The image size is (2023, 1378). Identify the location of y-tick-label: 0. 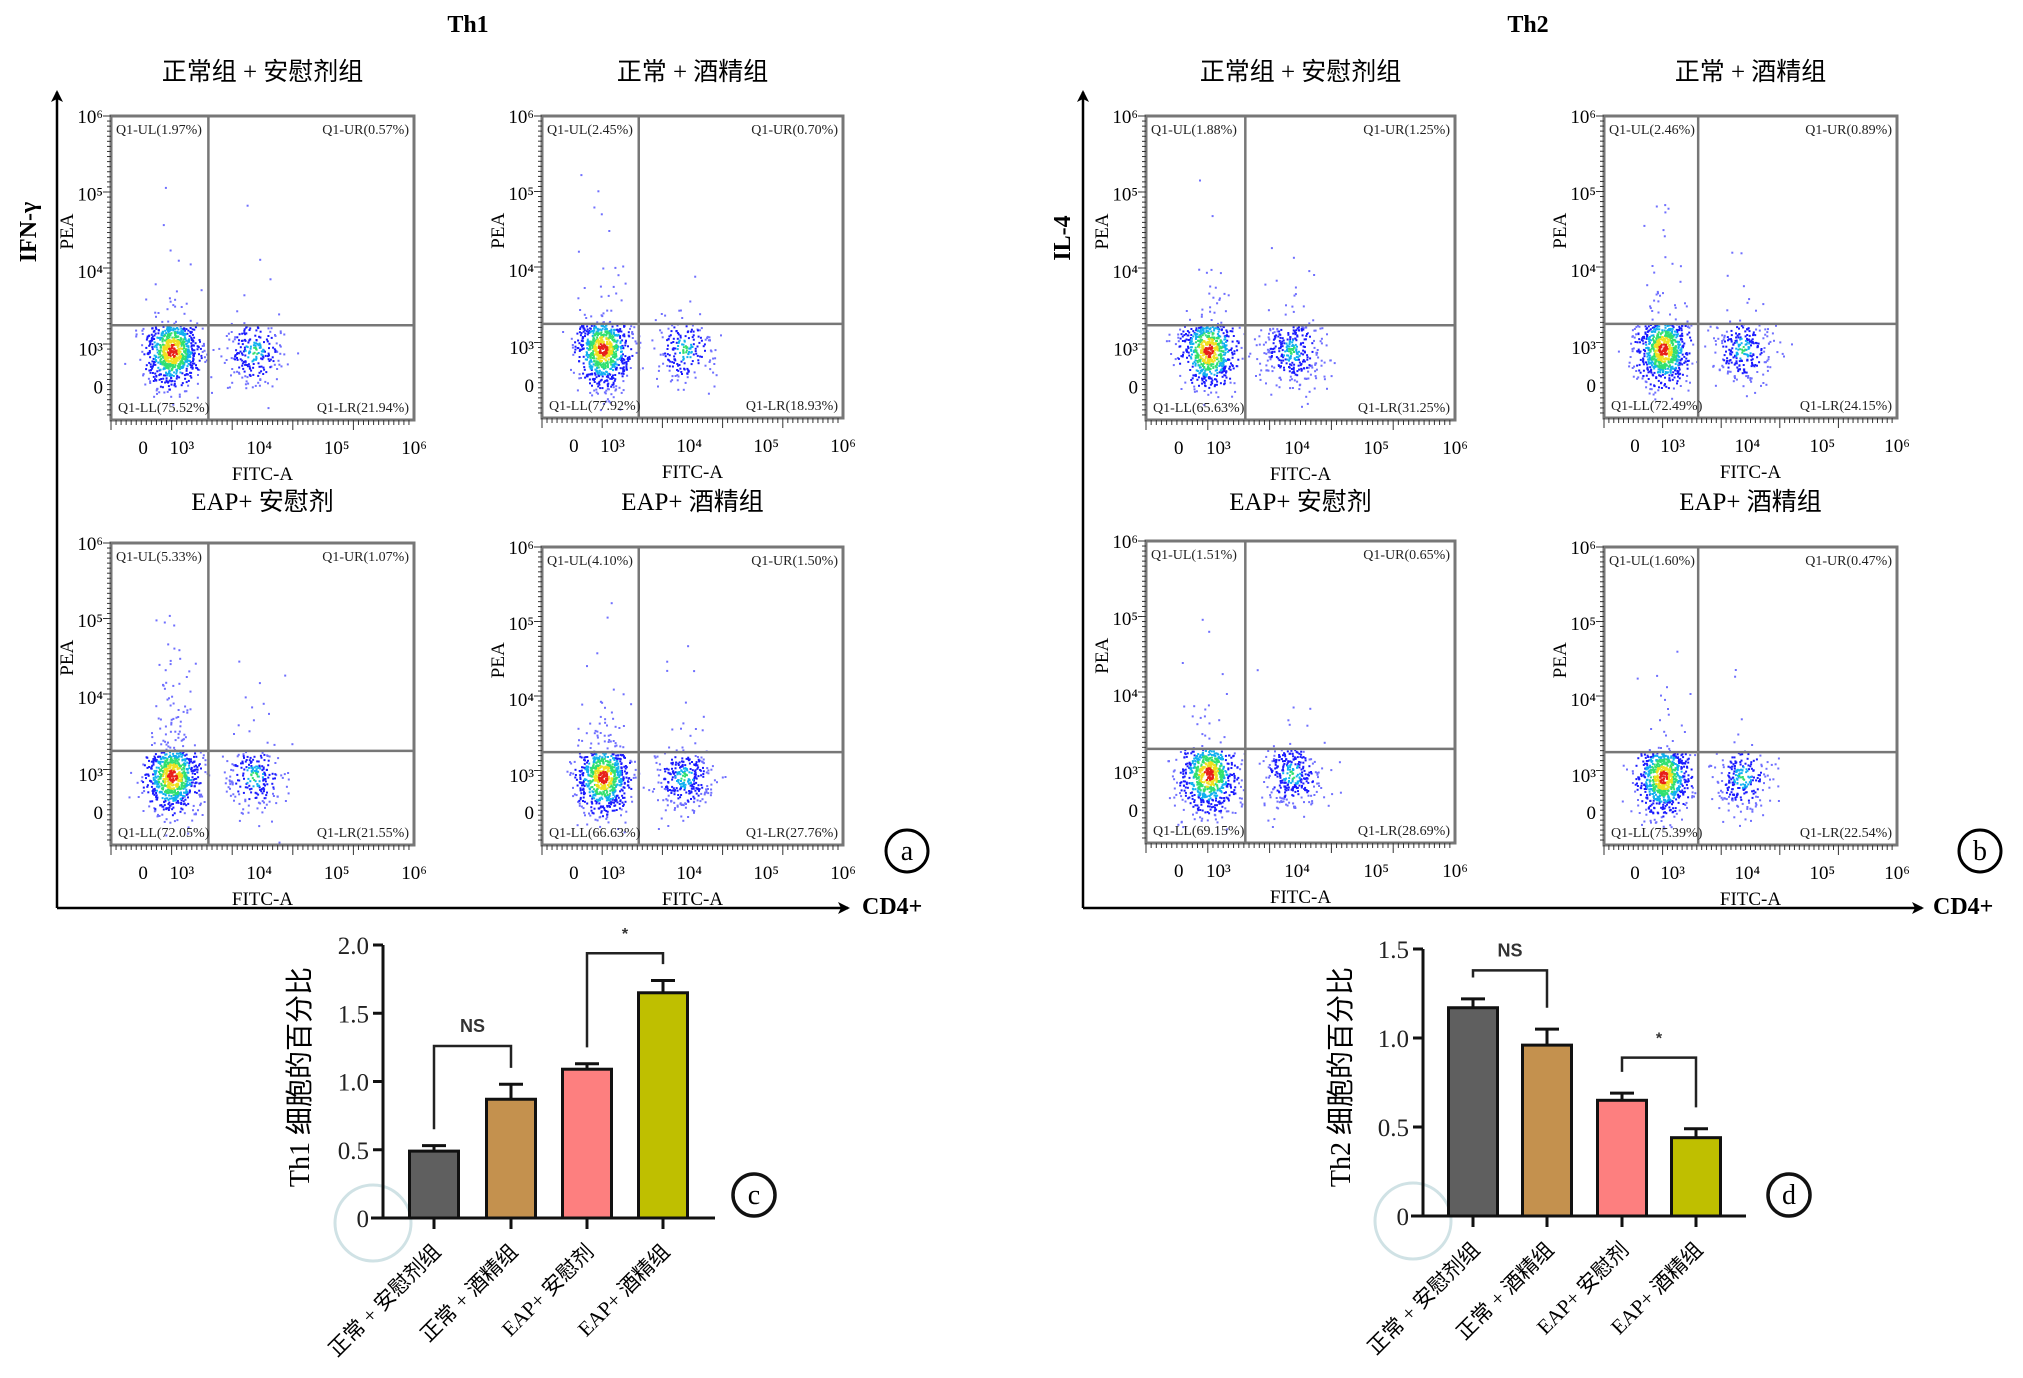
(99, 388).